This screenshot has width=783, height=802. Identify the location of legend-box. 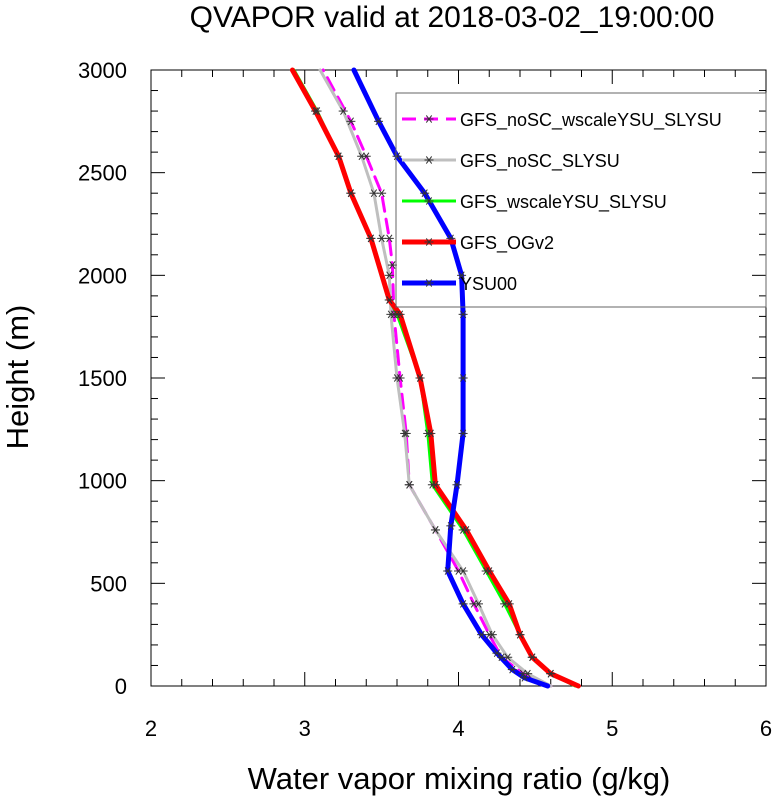
(581, 200).